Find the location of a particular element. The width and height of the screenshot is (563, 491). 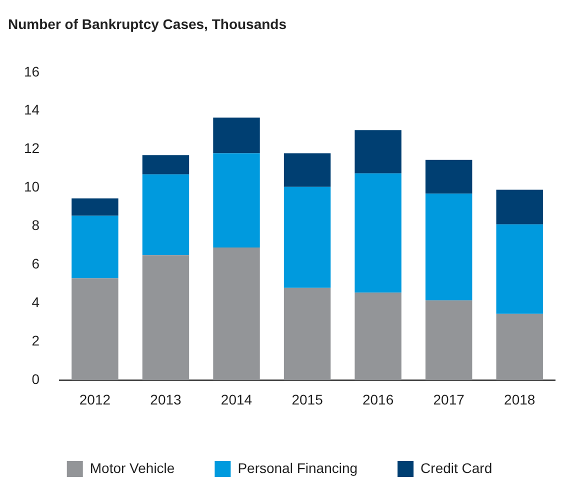

legend-label: Personal Financing is located at coordinates (298, 468).